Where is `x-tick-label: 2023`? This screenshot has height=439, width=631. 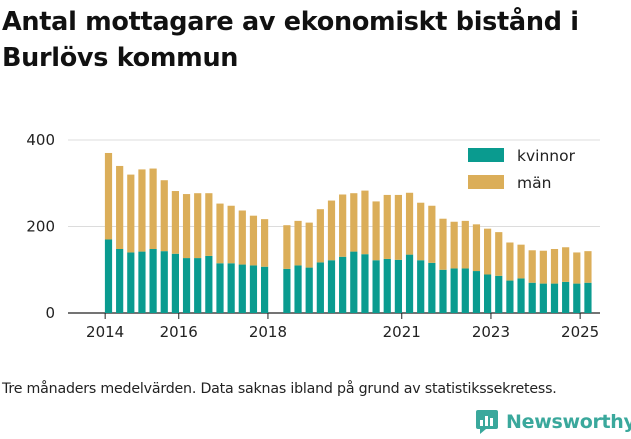
x-tick-label: 2023 is located at coordinates (491, 332).